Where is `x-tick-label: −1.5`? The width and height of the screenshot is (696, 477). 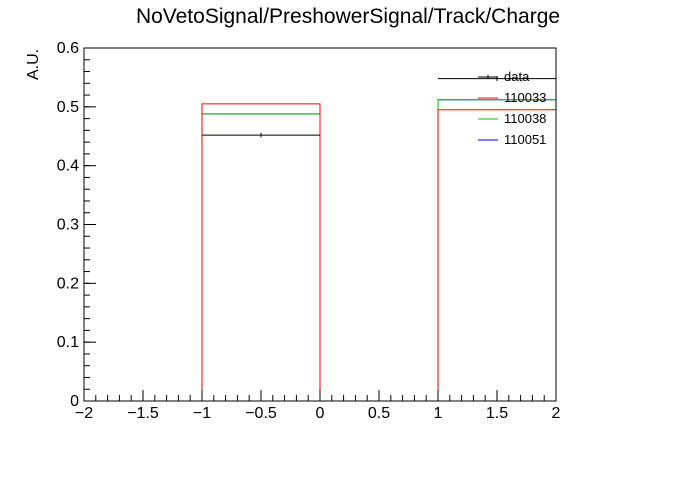
x-tick-label: −1.5 is located at coordinates (143, 413).